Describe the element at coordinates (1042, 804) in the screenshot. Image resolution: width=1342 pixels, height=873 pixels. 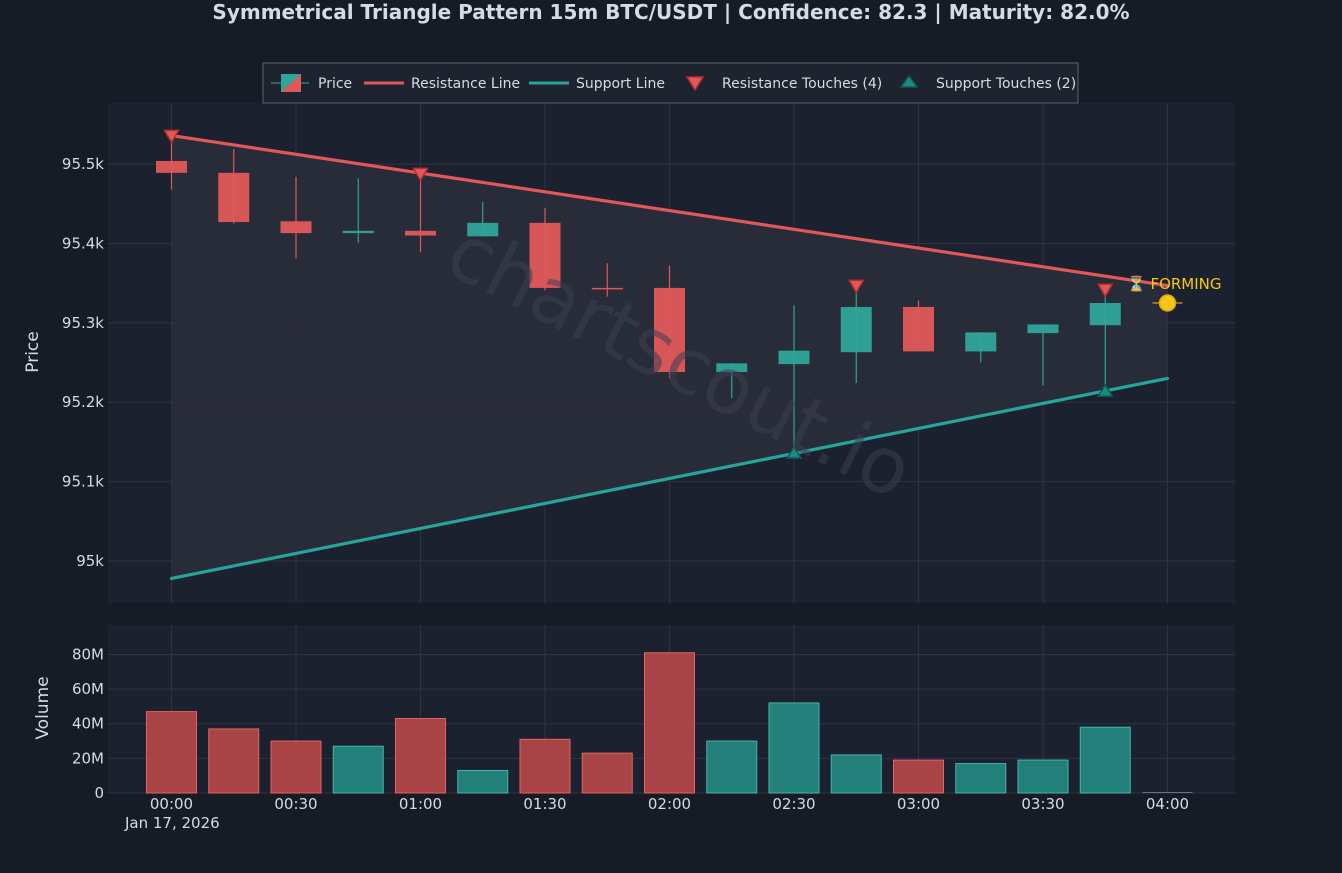
I see `time-tick-label: 03:30` at that location.